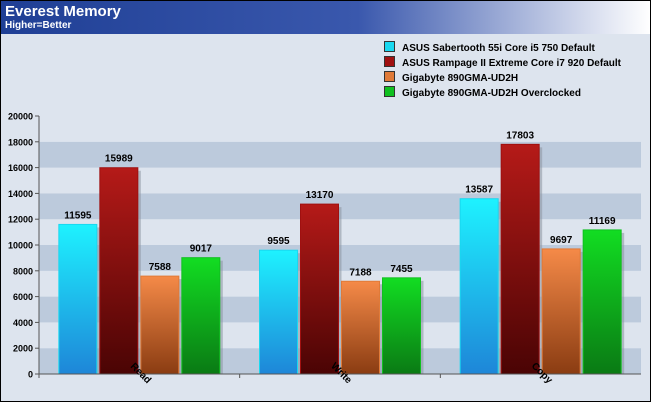 The height and width of the screenshot is (402, 651). I want to click on chart-header: Everest Memory Higher=Better, so click(325, 17).